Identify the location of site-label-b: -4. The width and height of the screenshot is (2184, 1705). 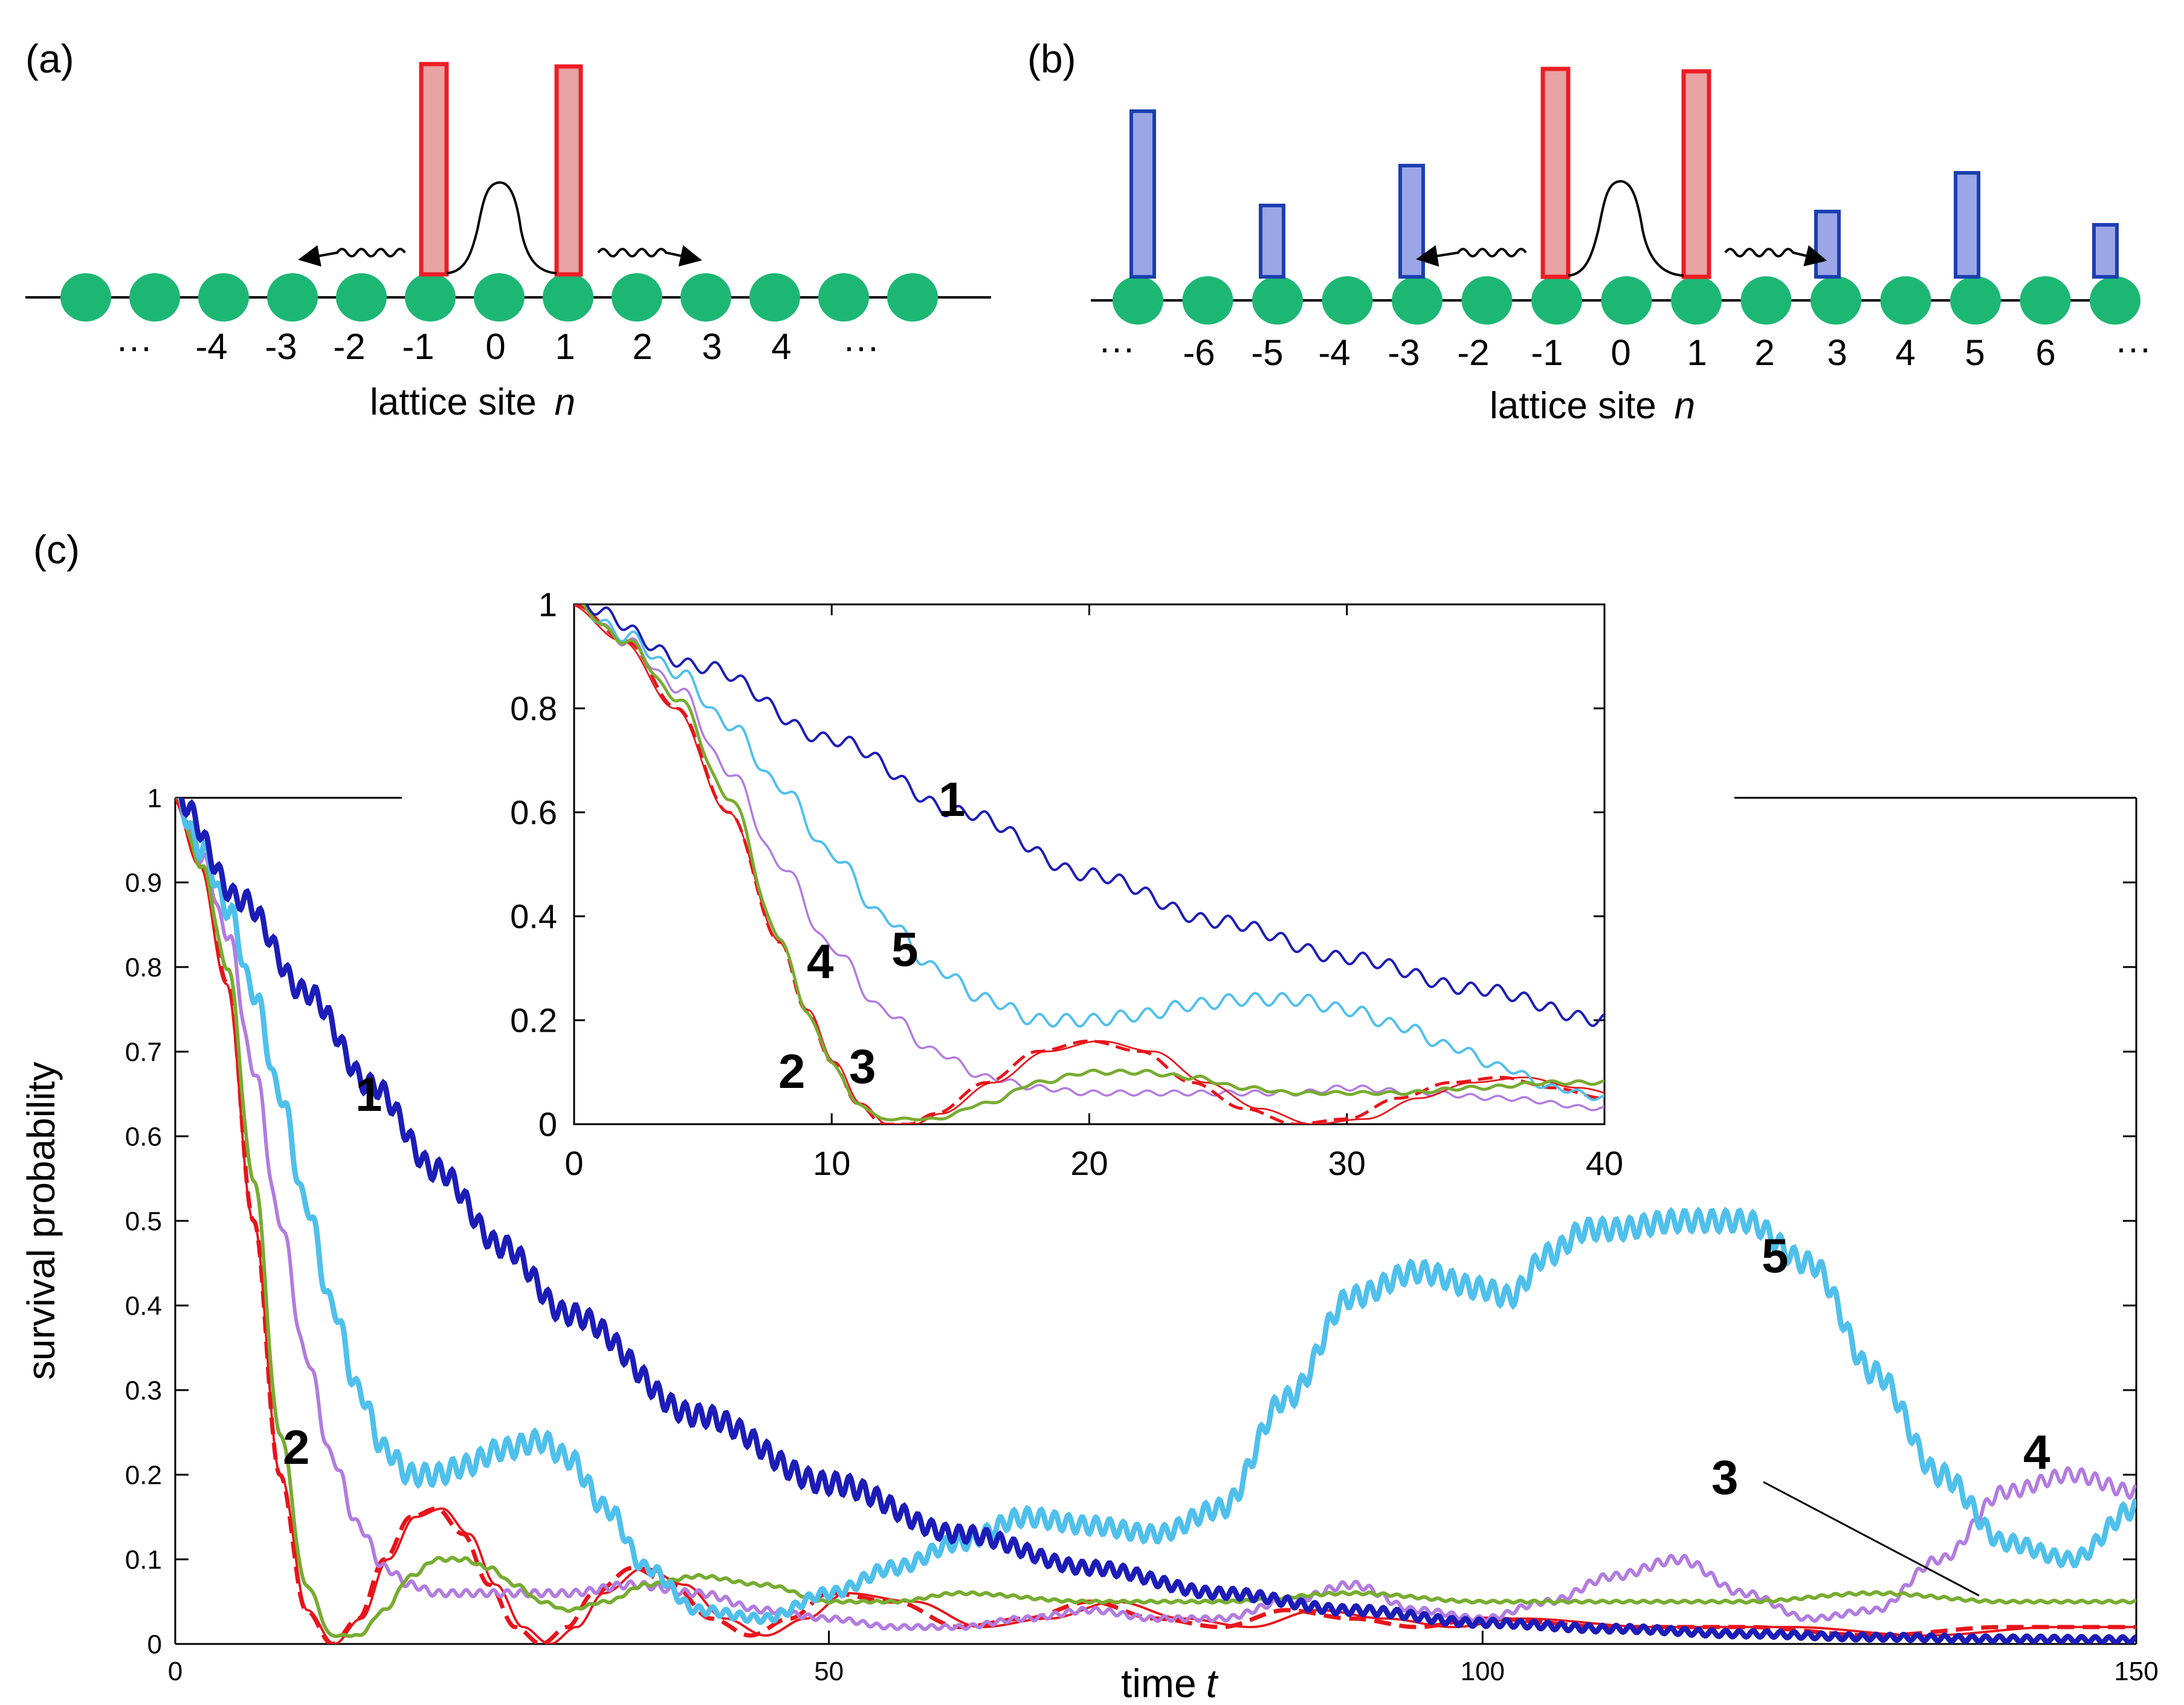
(1334, 352).